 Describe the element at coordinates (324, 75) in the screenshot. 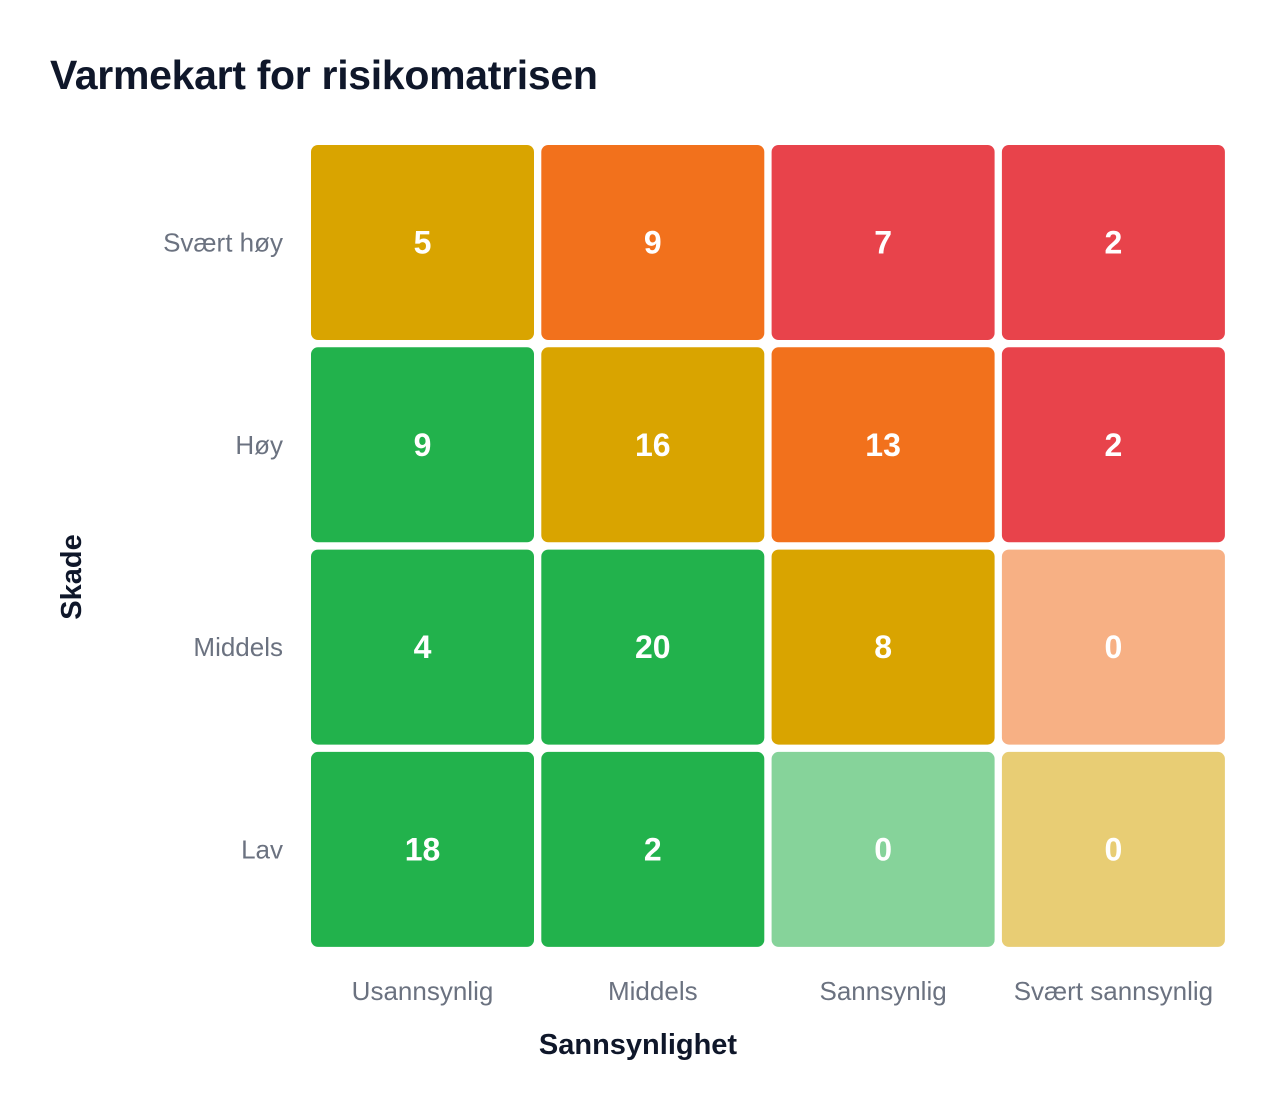

I see `chart-title: Varmekart for risikomatrisen` at that location.